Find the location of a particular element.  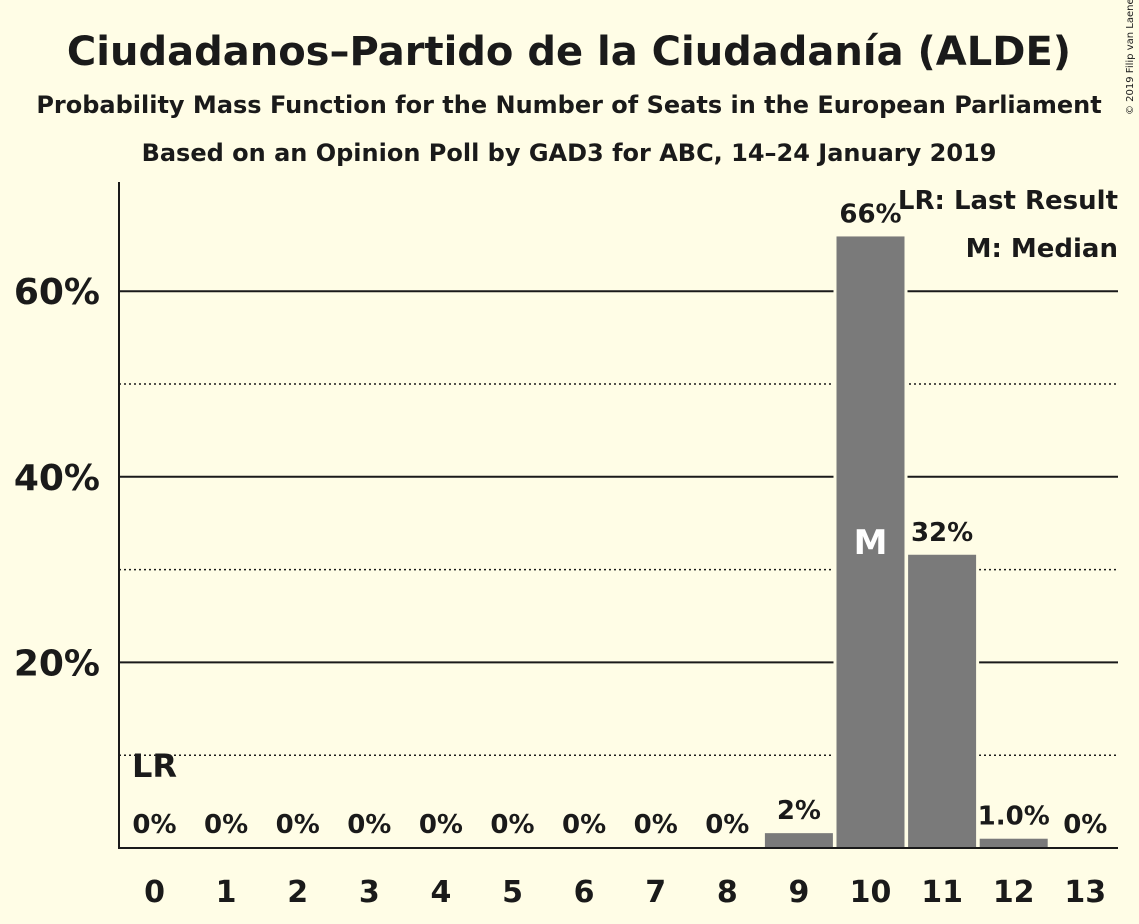

last-result-marker: LR is located at coordinates (154, 766).